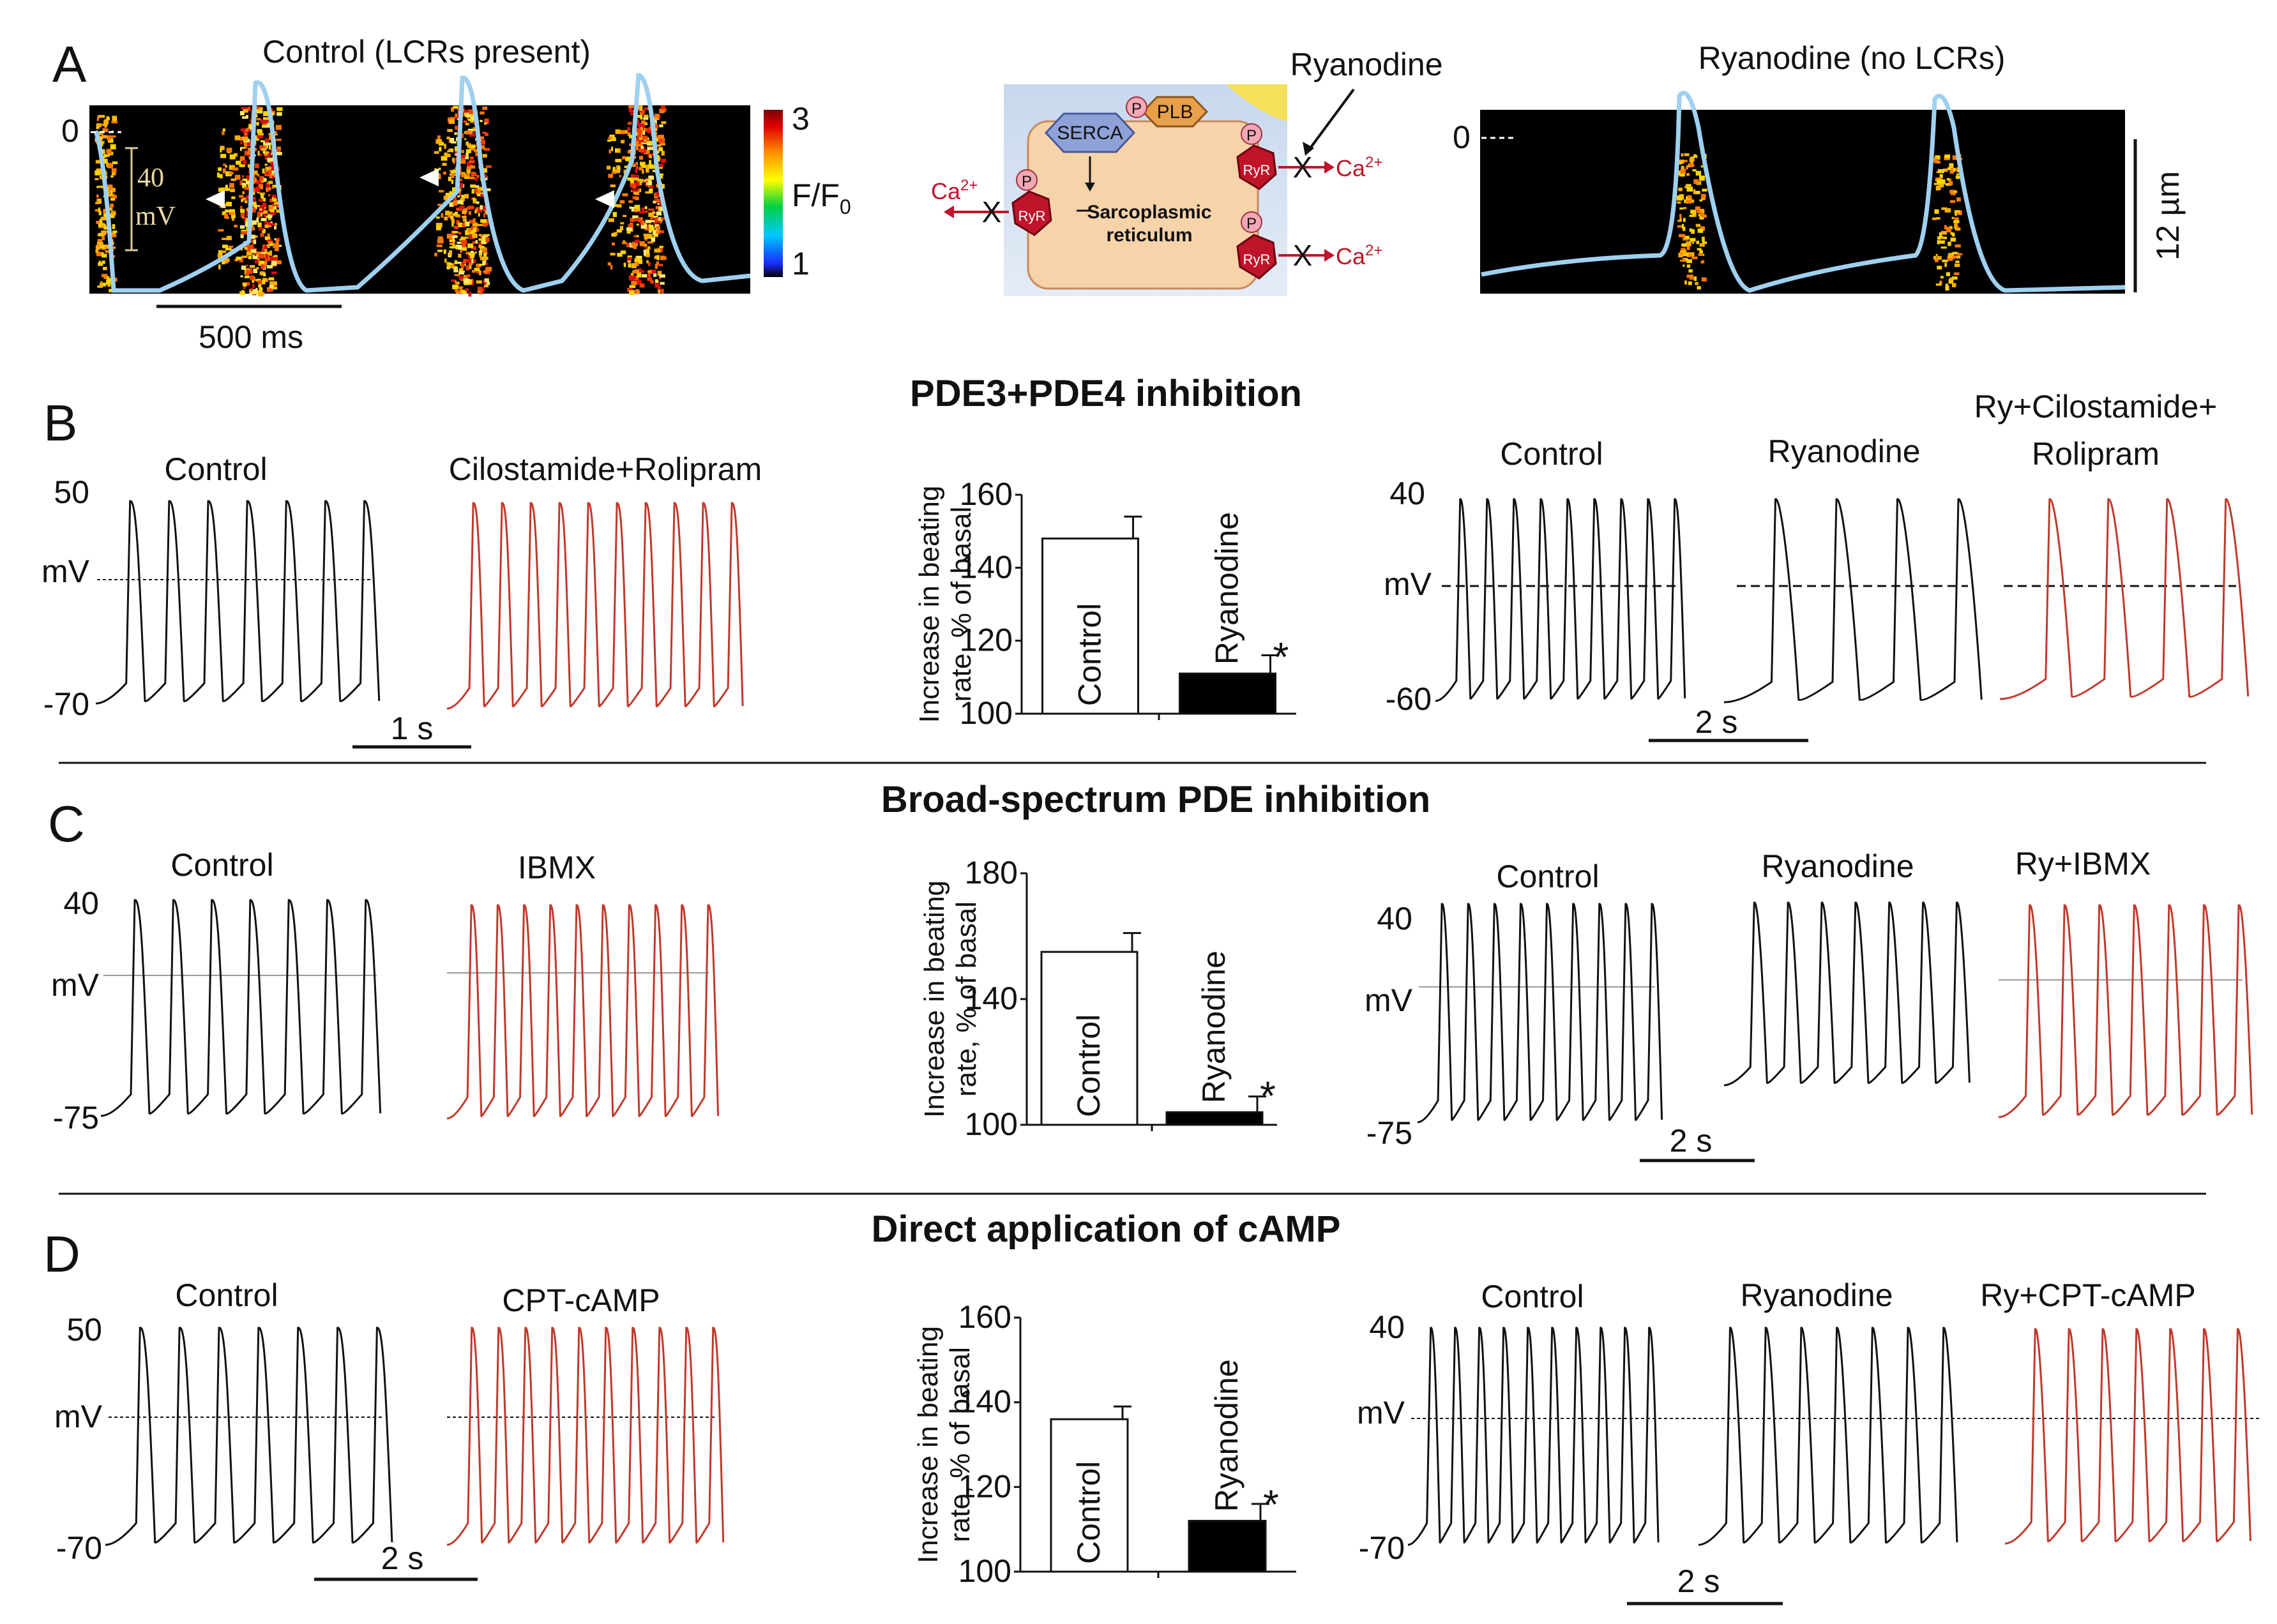 This screenshot has width=2277, height=1624. What do you see at coordinates (929, 604) in the screenshot?
I see `bar-chart-ylabel-line1: Increase in beating` at bounding box center [929, 604].